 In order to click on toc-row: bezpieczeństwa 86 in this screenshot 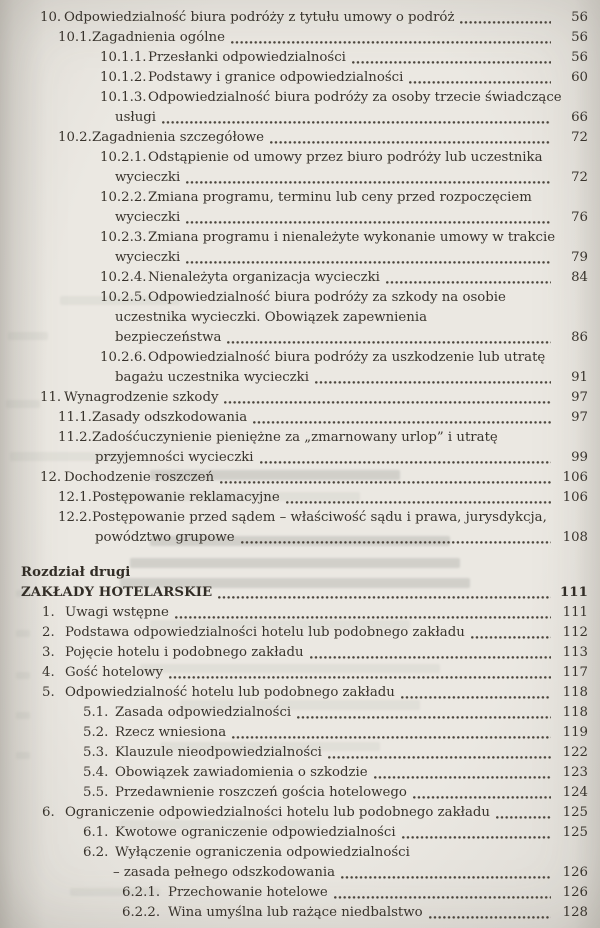, I will do `click(294, 338)`.